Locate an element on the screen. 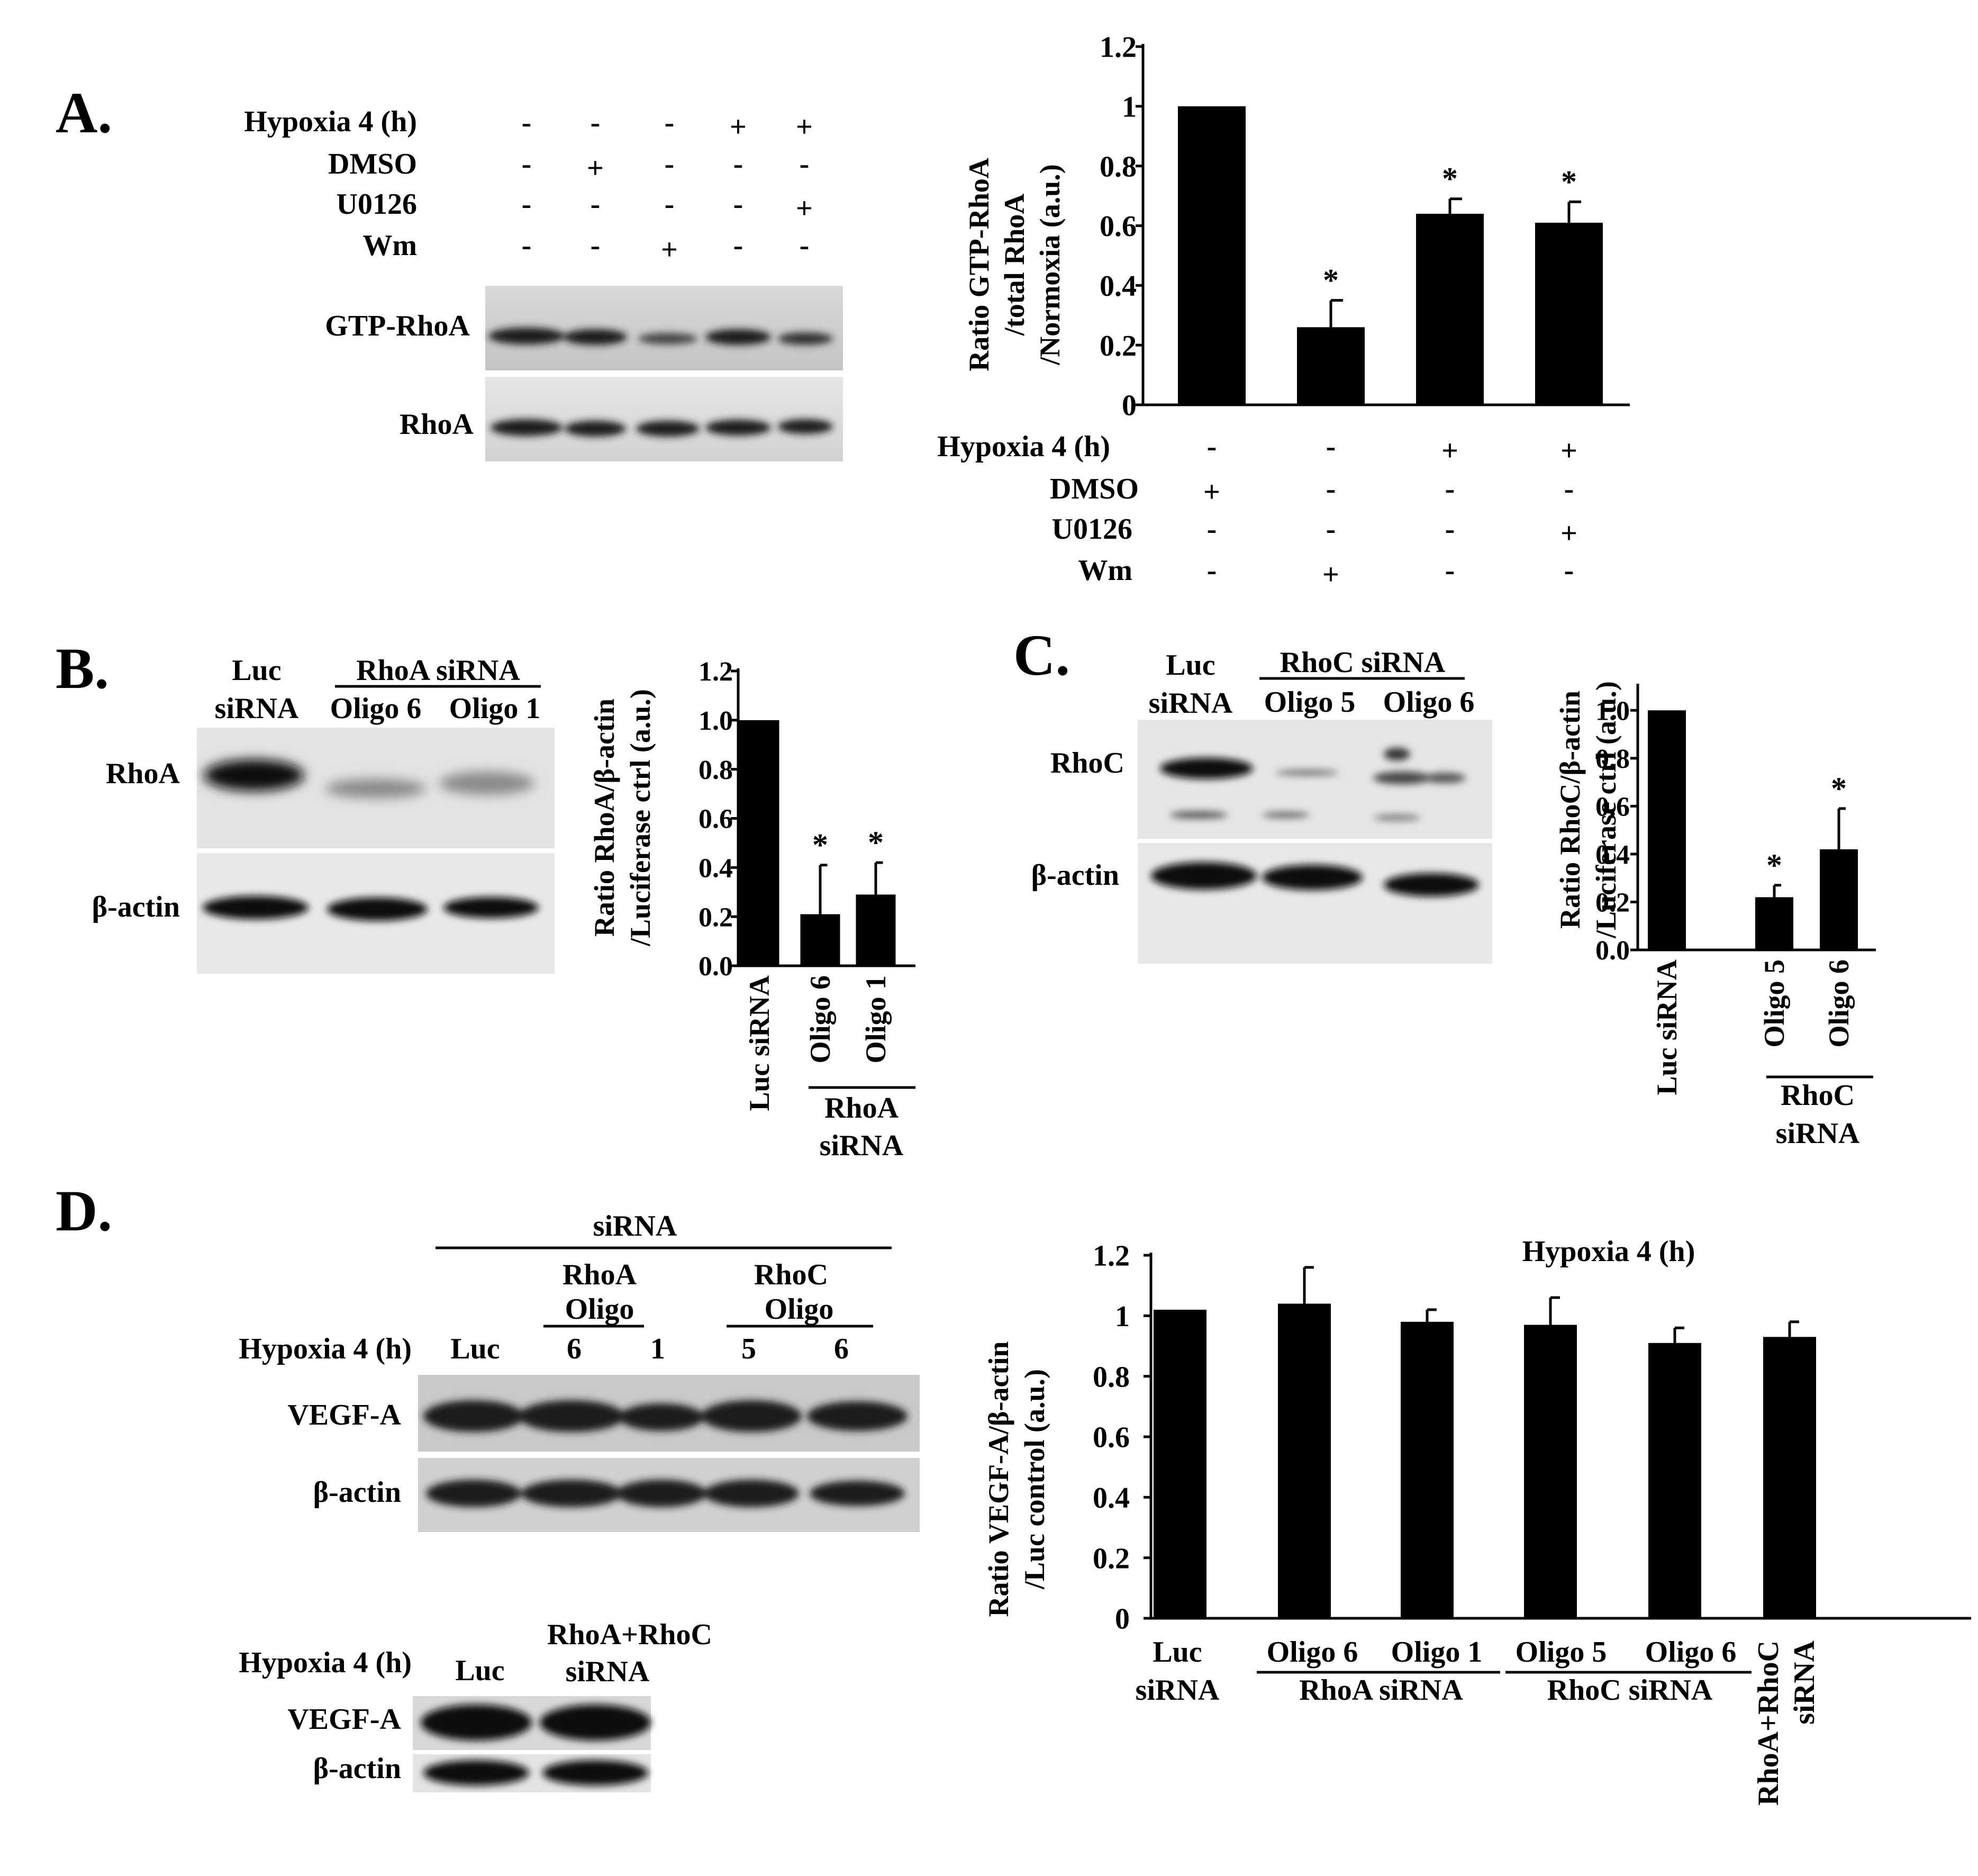 The image size is (1978, 1876). hypoxia-label: Hypoxia 4 (h) is located at coordinates (325, 1662).